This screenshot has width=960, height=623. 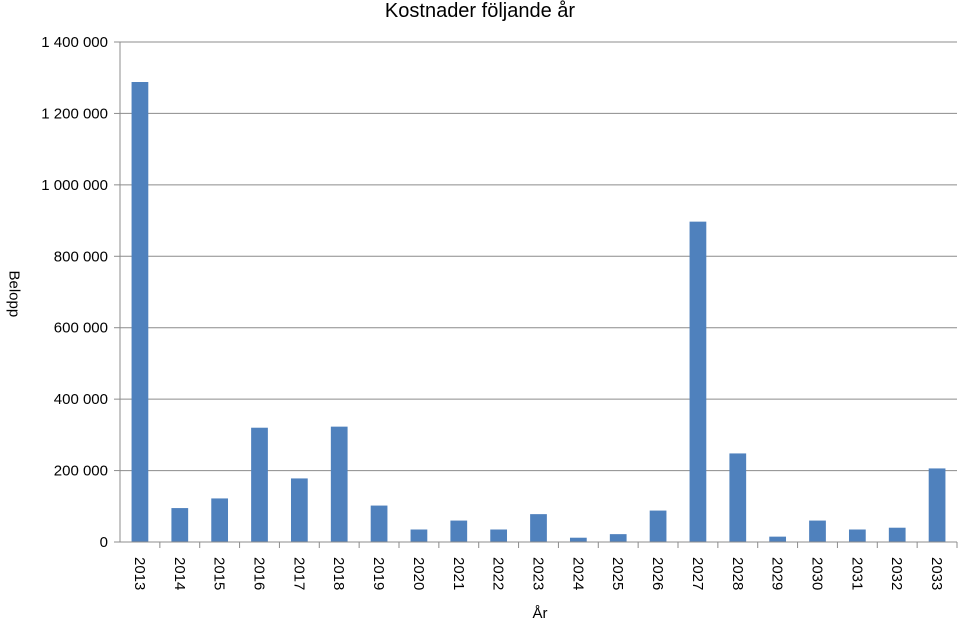 What do you see at coordinates (339, 484) in the screenshot?
I see `bar-2018` at bounding box center [339, 484].